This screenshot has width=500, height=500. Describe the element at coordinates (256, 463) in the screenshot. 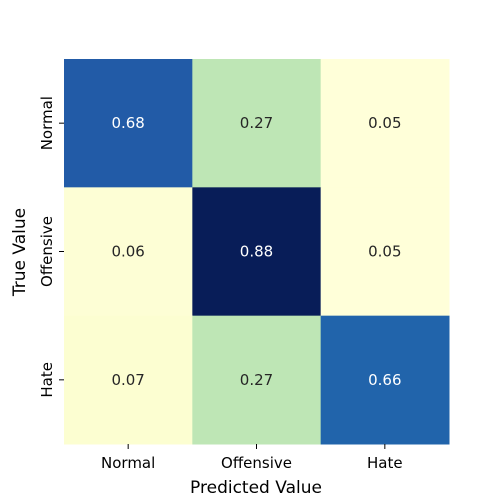

I see `x-tick-label: Offensive` at that location.